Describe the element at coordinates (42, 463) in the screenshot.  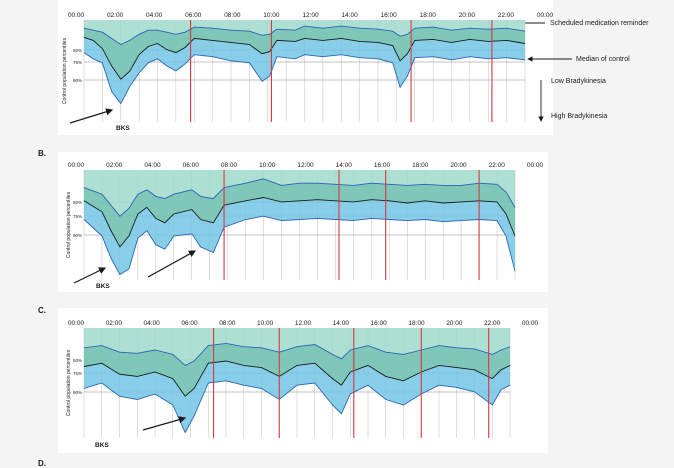
I see `panel-letter-d: D.` at that location.